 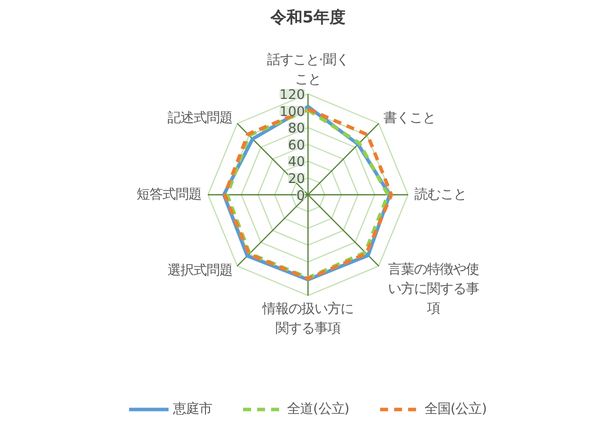 I want to click on y-tick-label: 0, so click(x=301, y=196).